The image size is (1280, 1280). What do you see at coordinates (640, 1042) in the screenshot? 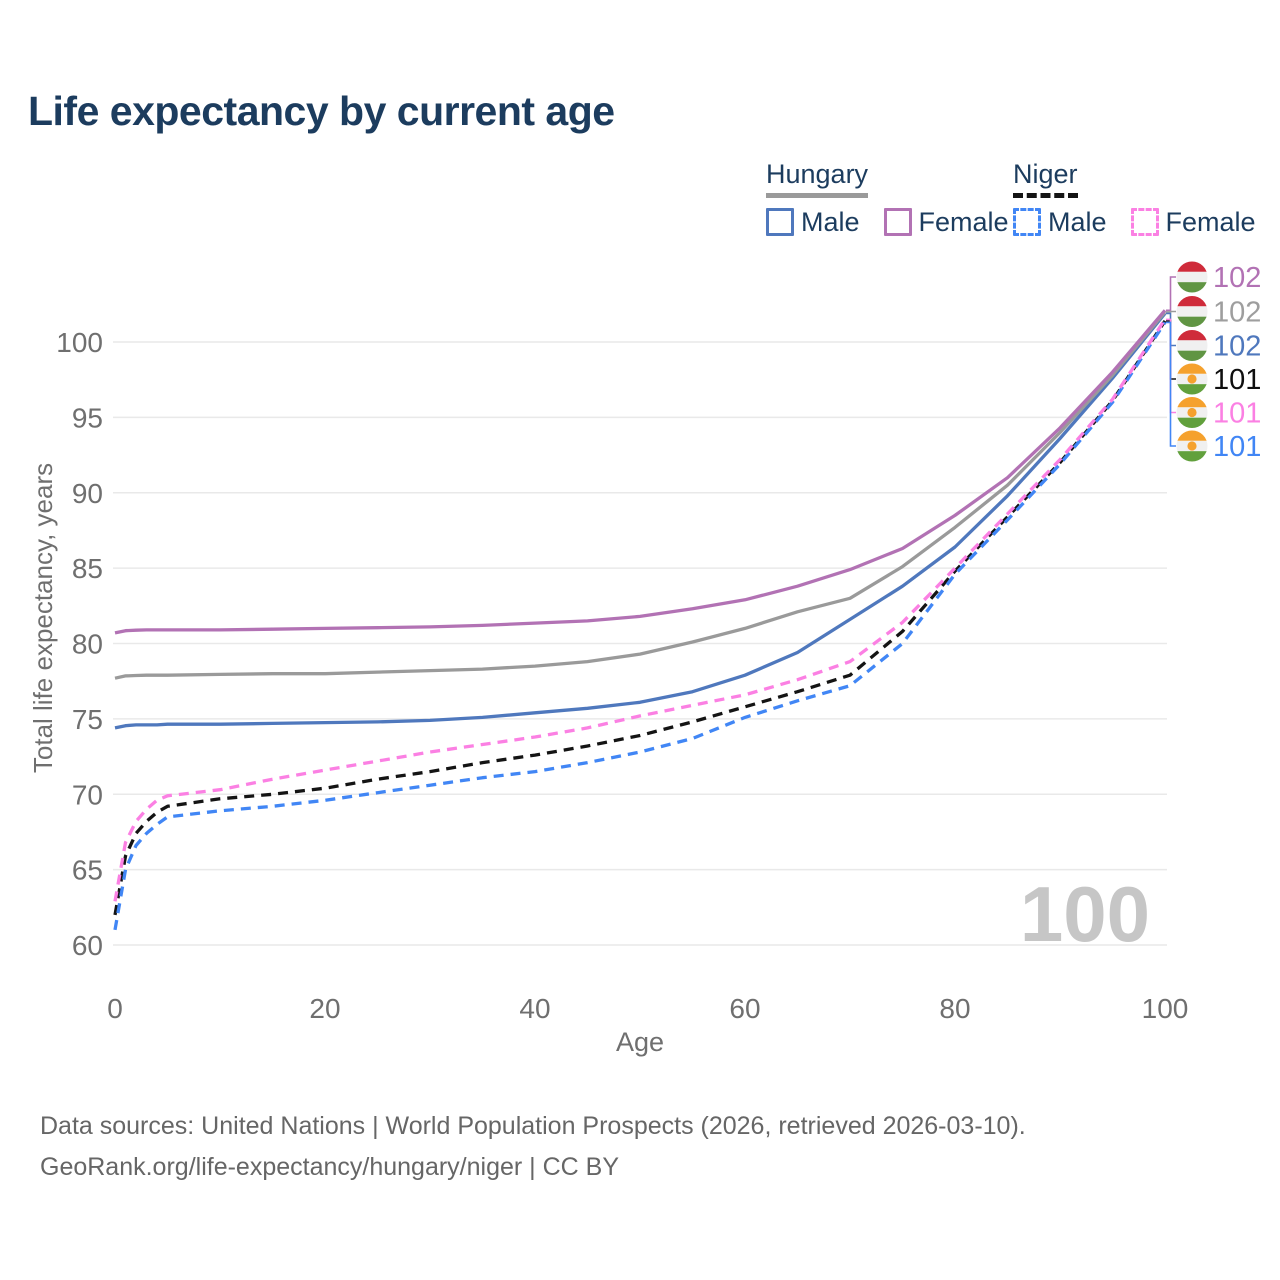
I see `x-axis-title: Age` at bounding box center [640, 1042].